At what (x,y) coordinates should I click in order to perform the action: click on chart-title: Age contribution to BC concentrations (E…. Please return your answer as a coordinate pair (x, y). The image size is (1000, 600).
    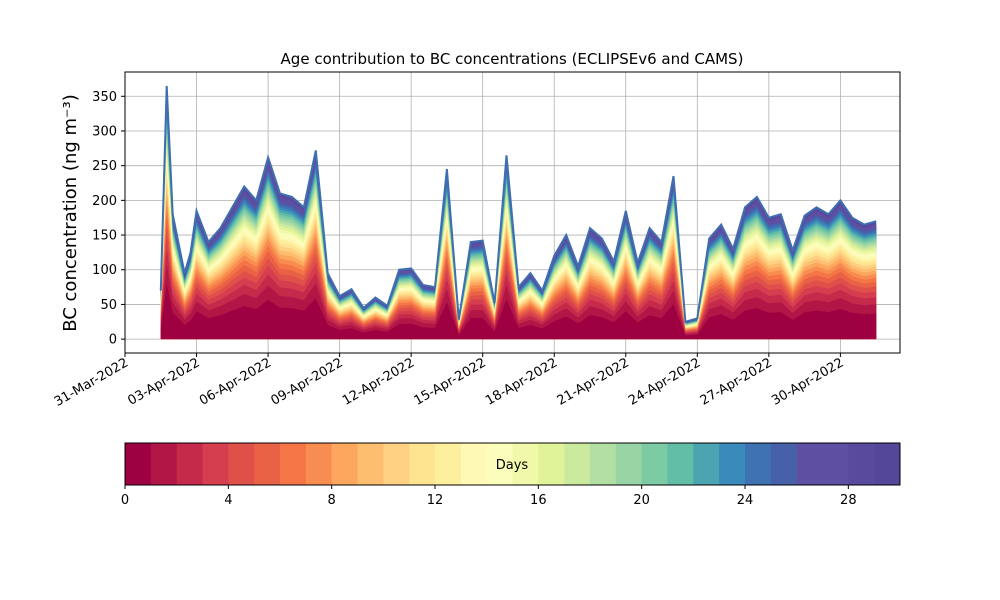
    Looking at the image, I should click on (512, 59).